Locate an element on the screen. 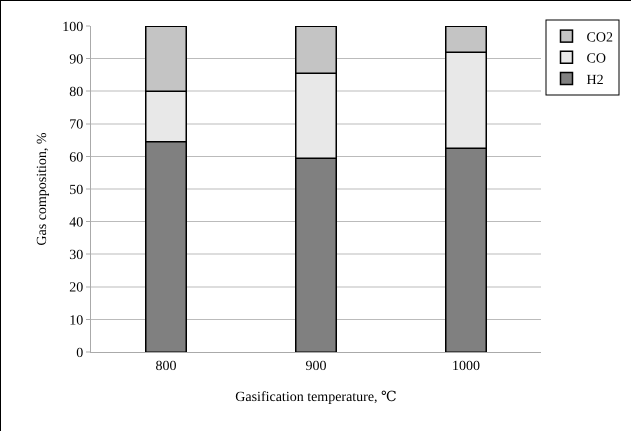 This screenshot has width=631, height=431. x-axis-title: Gasification temperature, ℃ is located at coordinates (316, 398).